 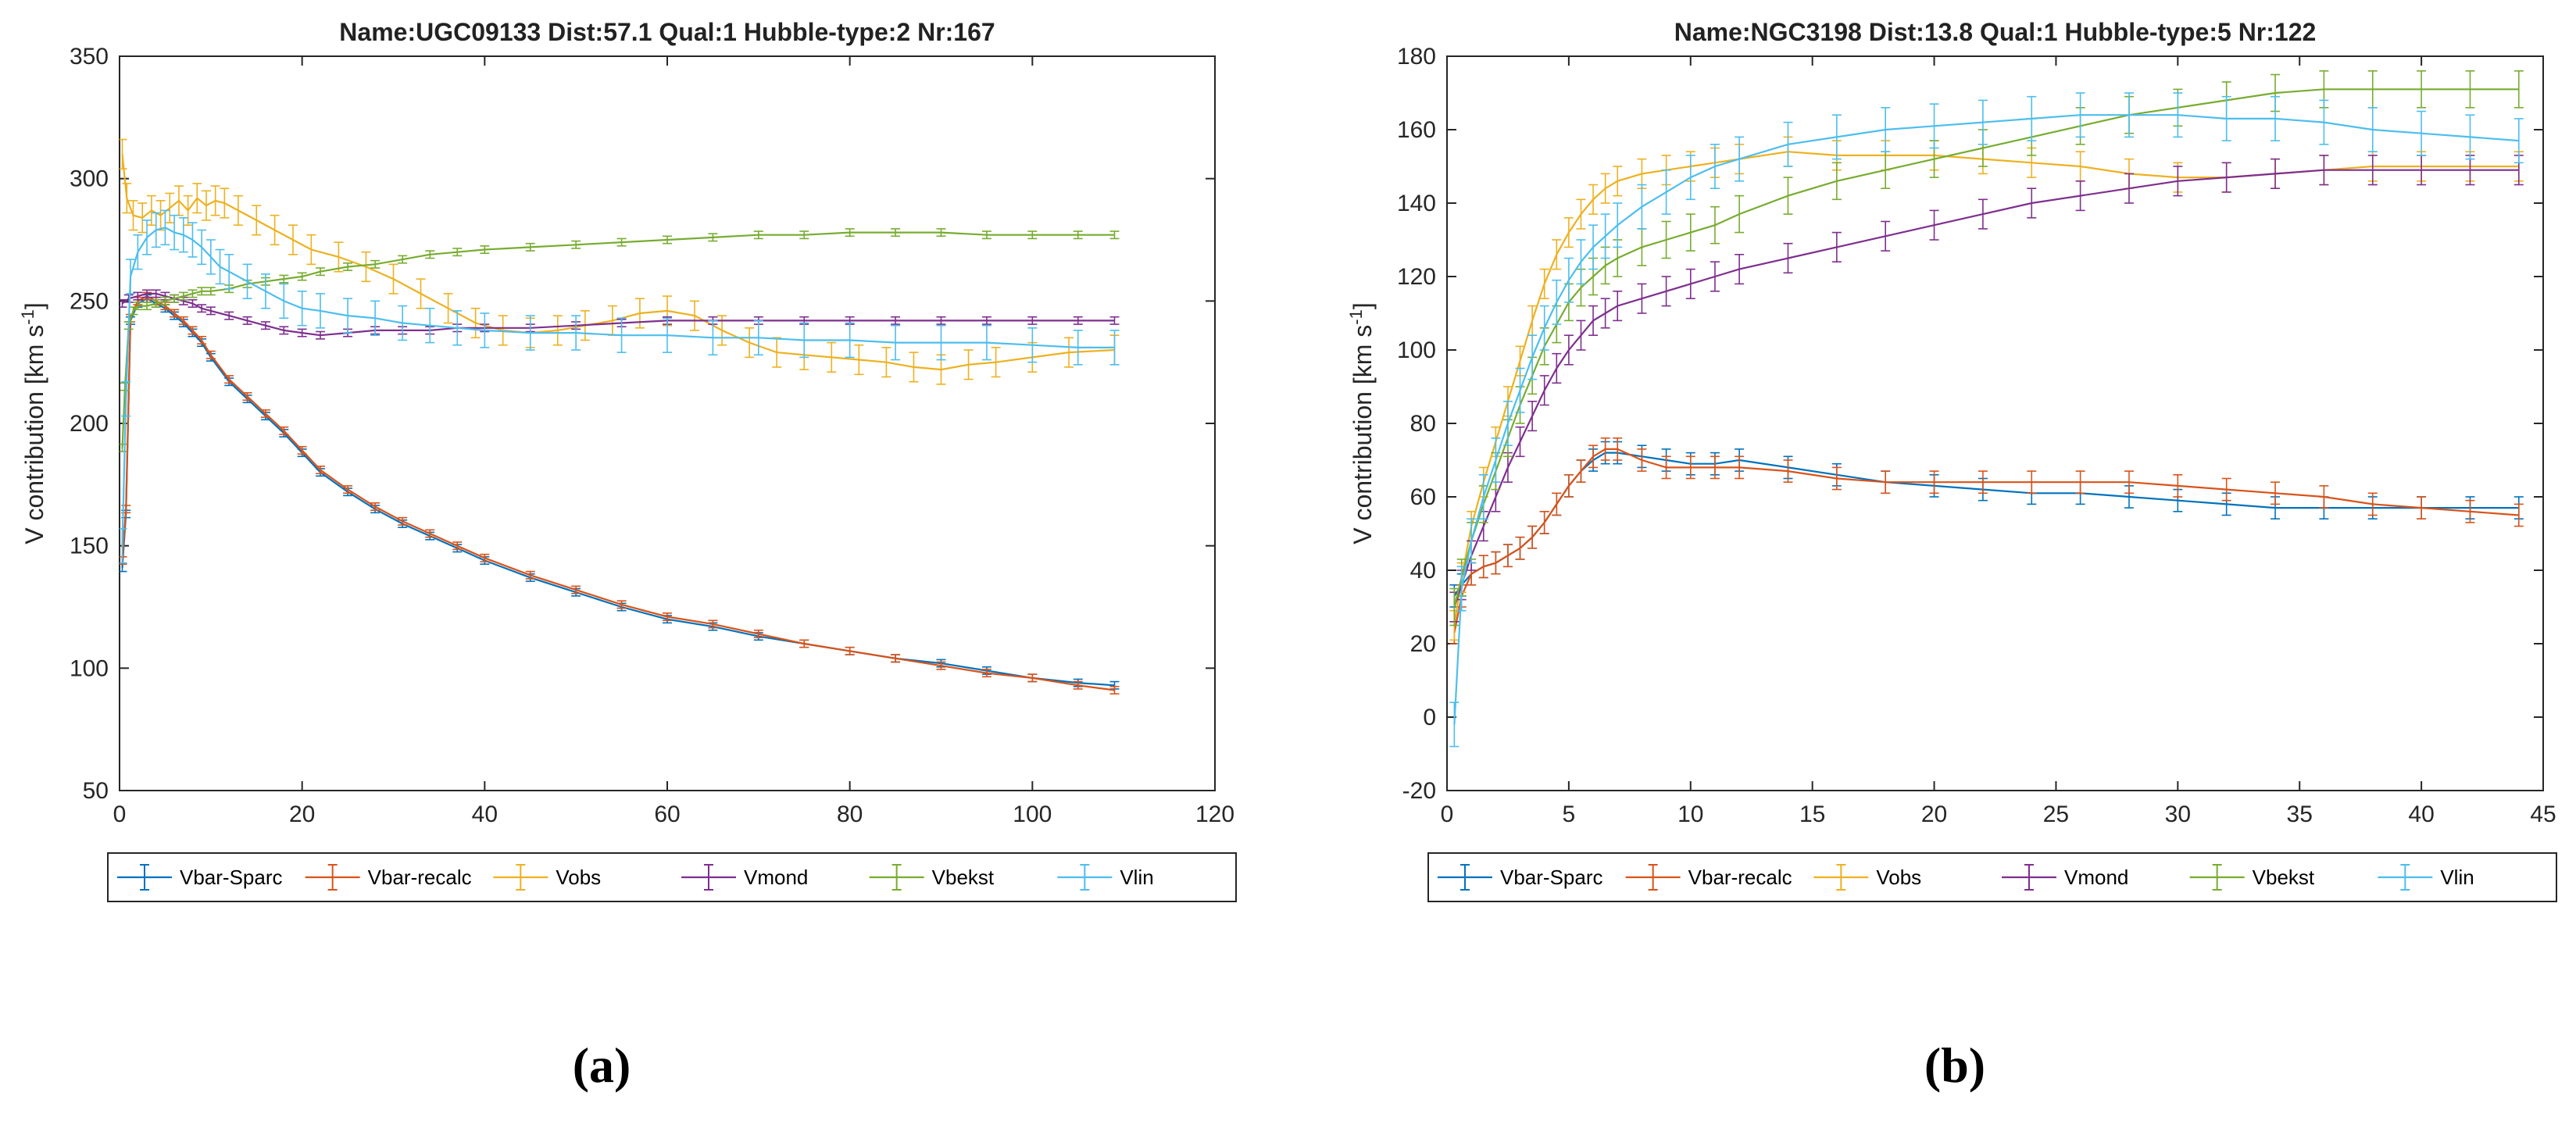 I want to click on y-tick-label: 250, so click(x=90, y=301).